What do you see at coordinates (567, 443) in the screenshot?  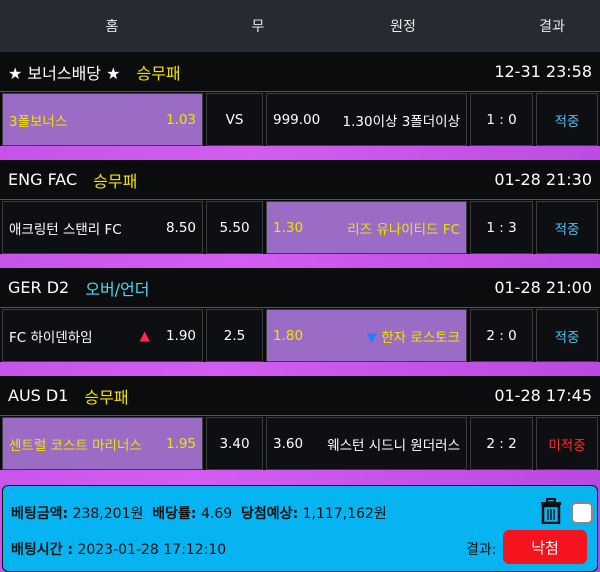 I see `result-status: 미적중` at bounding box center [567, 443].